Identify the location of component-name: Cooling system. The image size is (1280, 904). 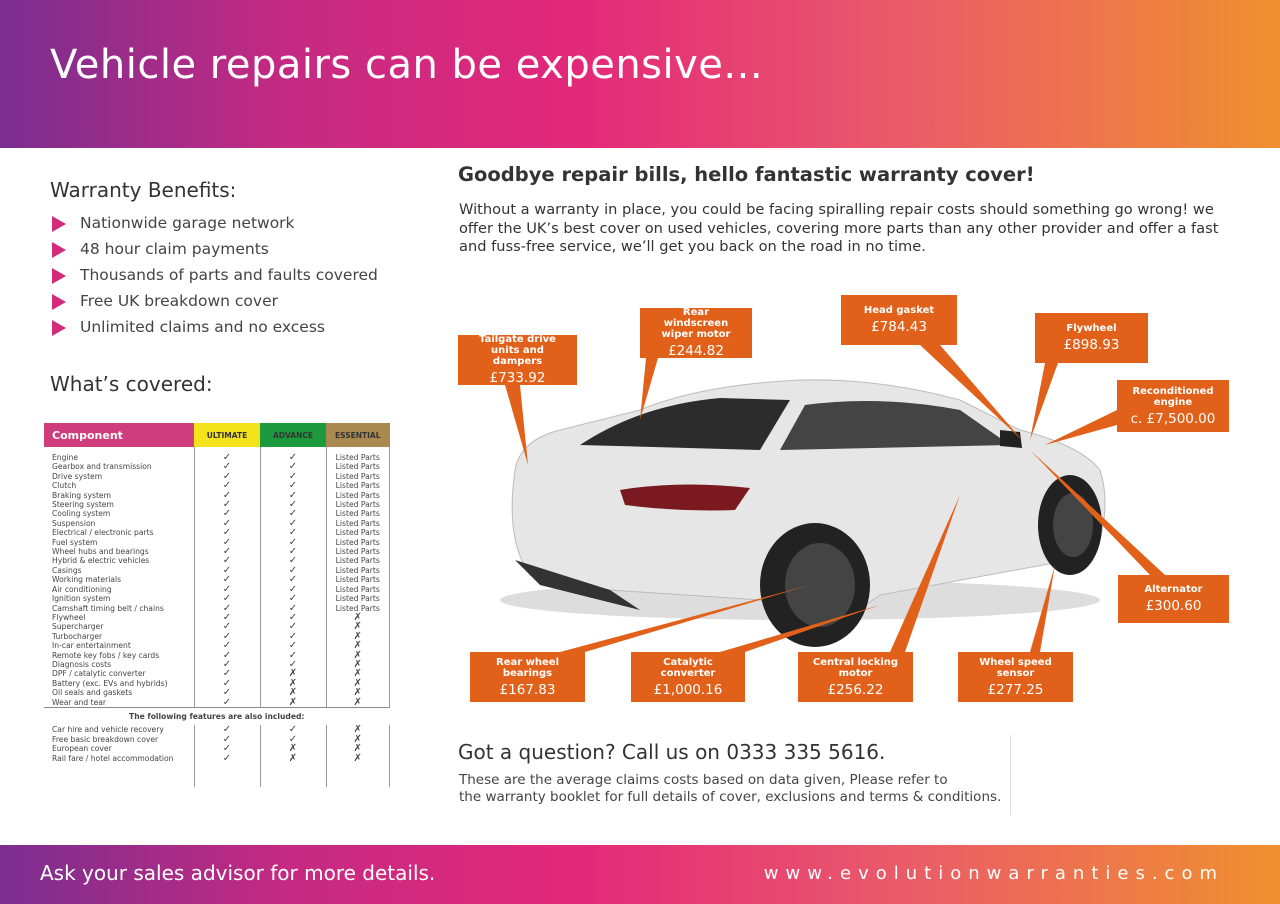
(81, 514).